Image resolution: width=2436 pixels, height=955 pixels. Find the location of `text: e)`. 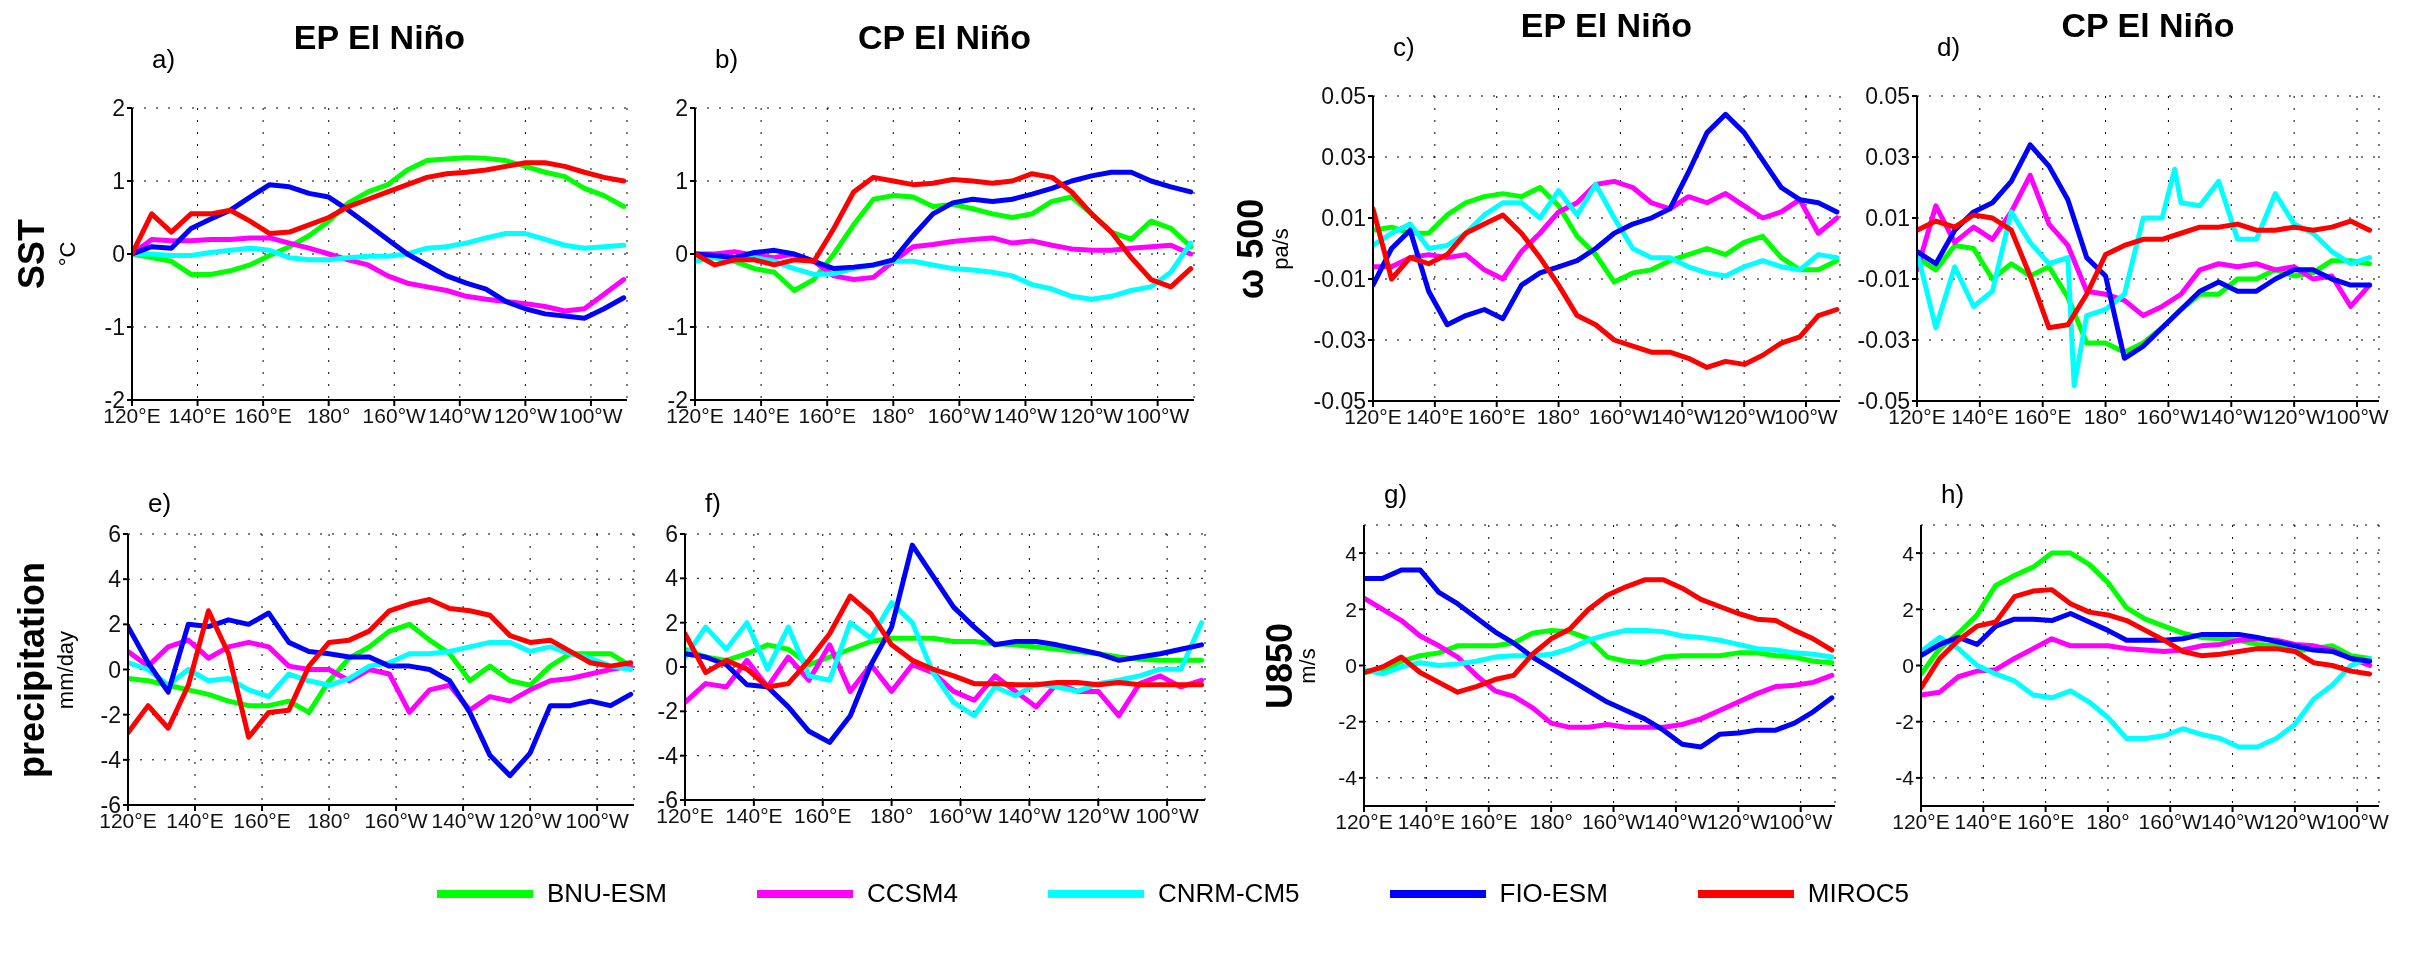

text: e) is located at coordinates (160, 503).